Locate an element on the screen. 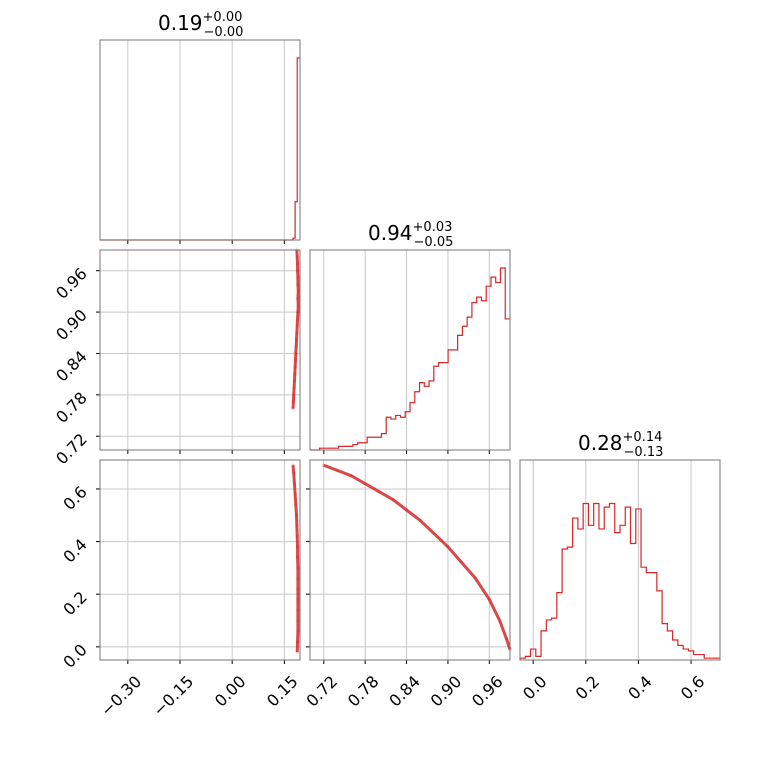 The width and height of the screenshot is (760, 760). scatter-p1-p3-xtick-label-2: 0.00 is located at coordinates (230, 691).